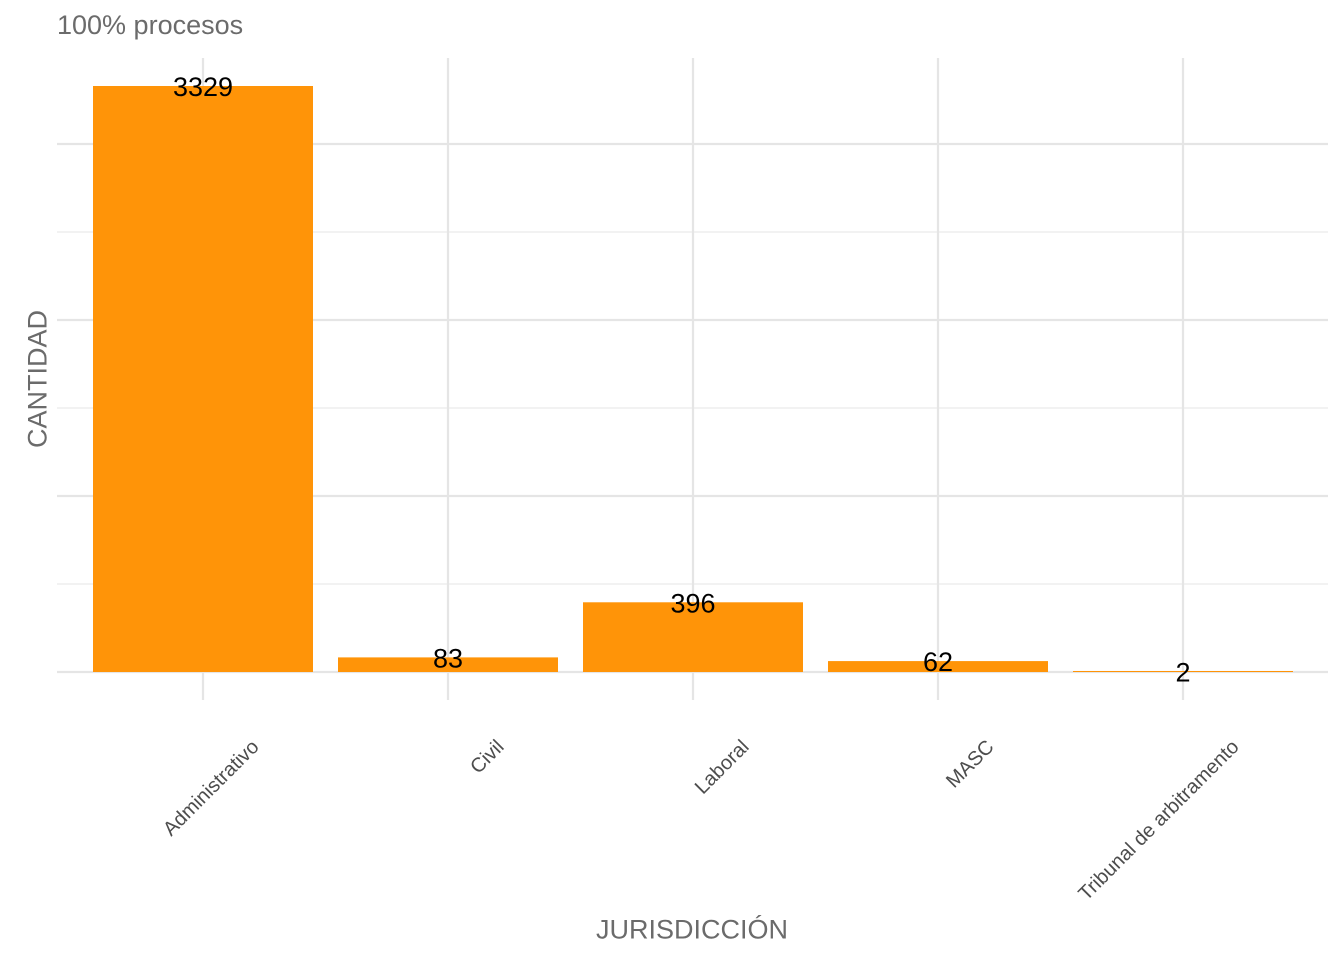 The height and width of the screenshot is (960, 1344). I want to click on x-tick-label-3: MASC, so click(970, 764).